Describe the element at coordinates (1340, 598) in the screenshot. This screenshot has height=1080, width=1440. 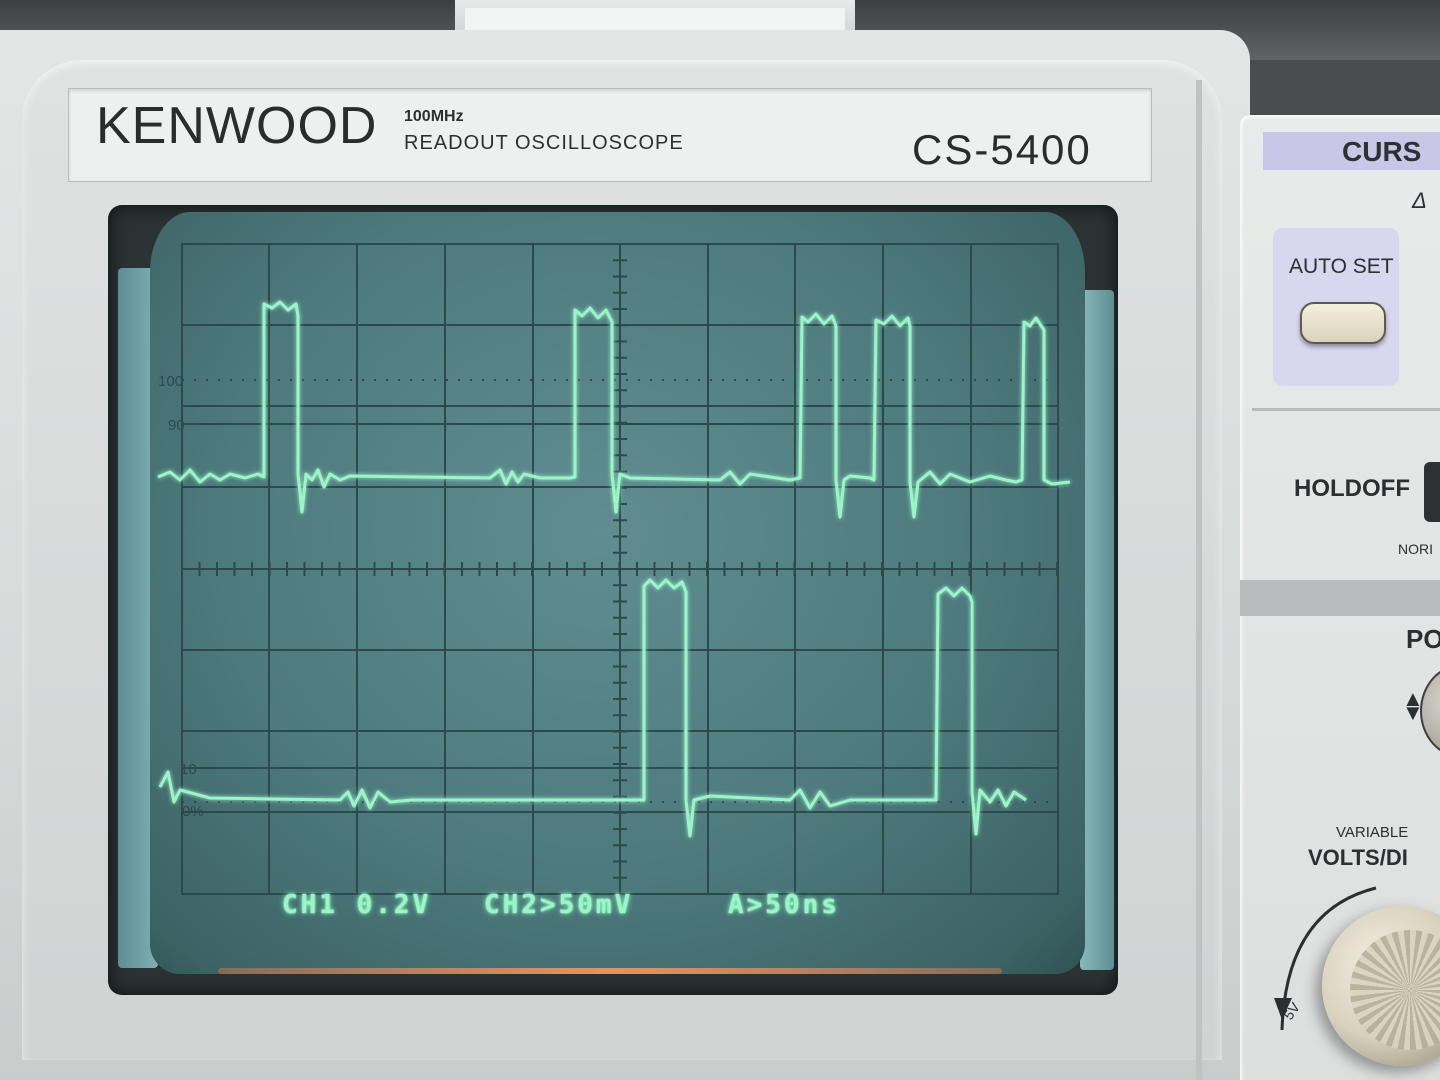
I see `section-band` at that location.